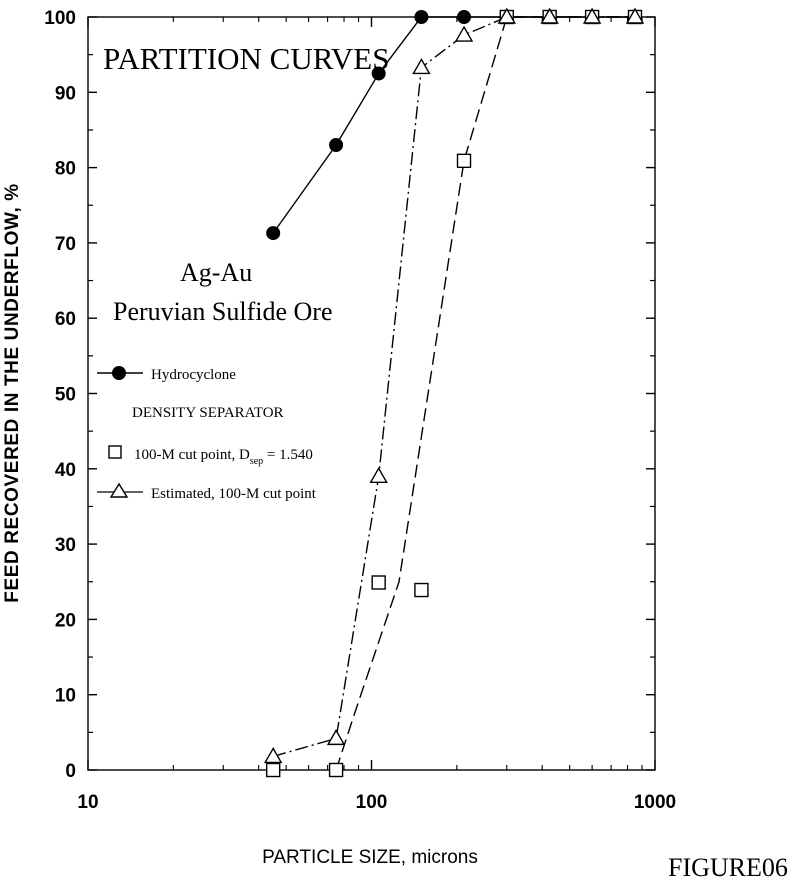 The image size is (800, 888). I want to click on y-tick-label: 20, so click(65, 620).